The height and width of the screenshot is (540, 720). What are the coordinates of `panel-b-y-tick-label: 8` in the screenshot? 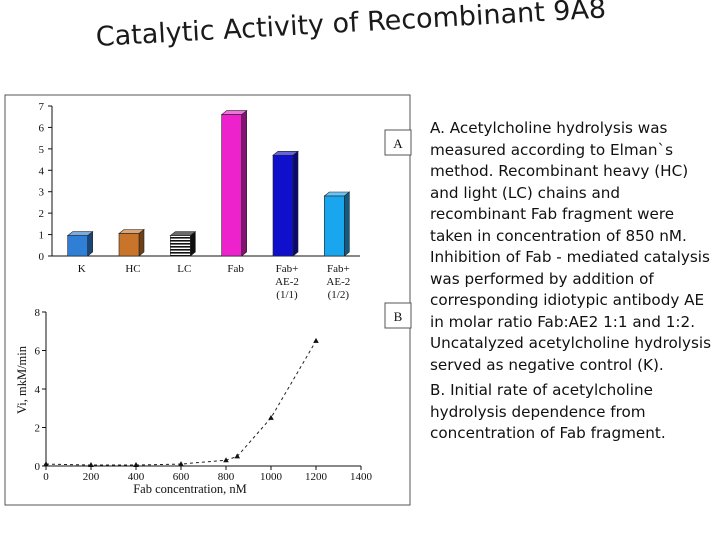 It's located at (38, 313).